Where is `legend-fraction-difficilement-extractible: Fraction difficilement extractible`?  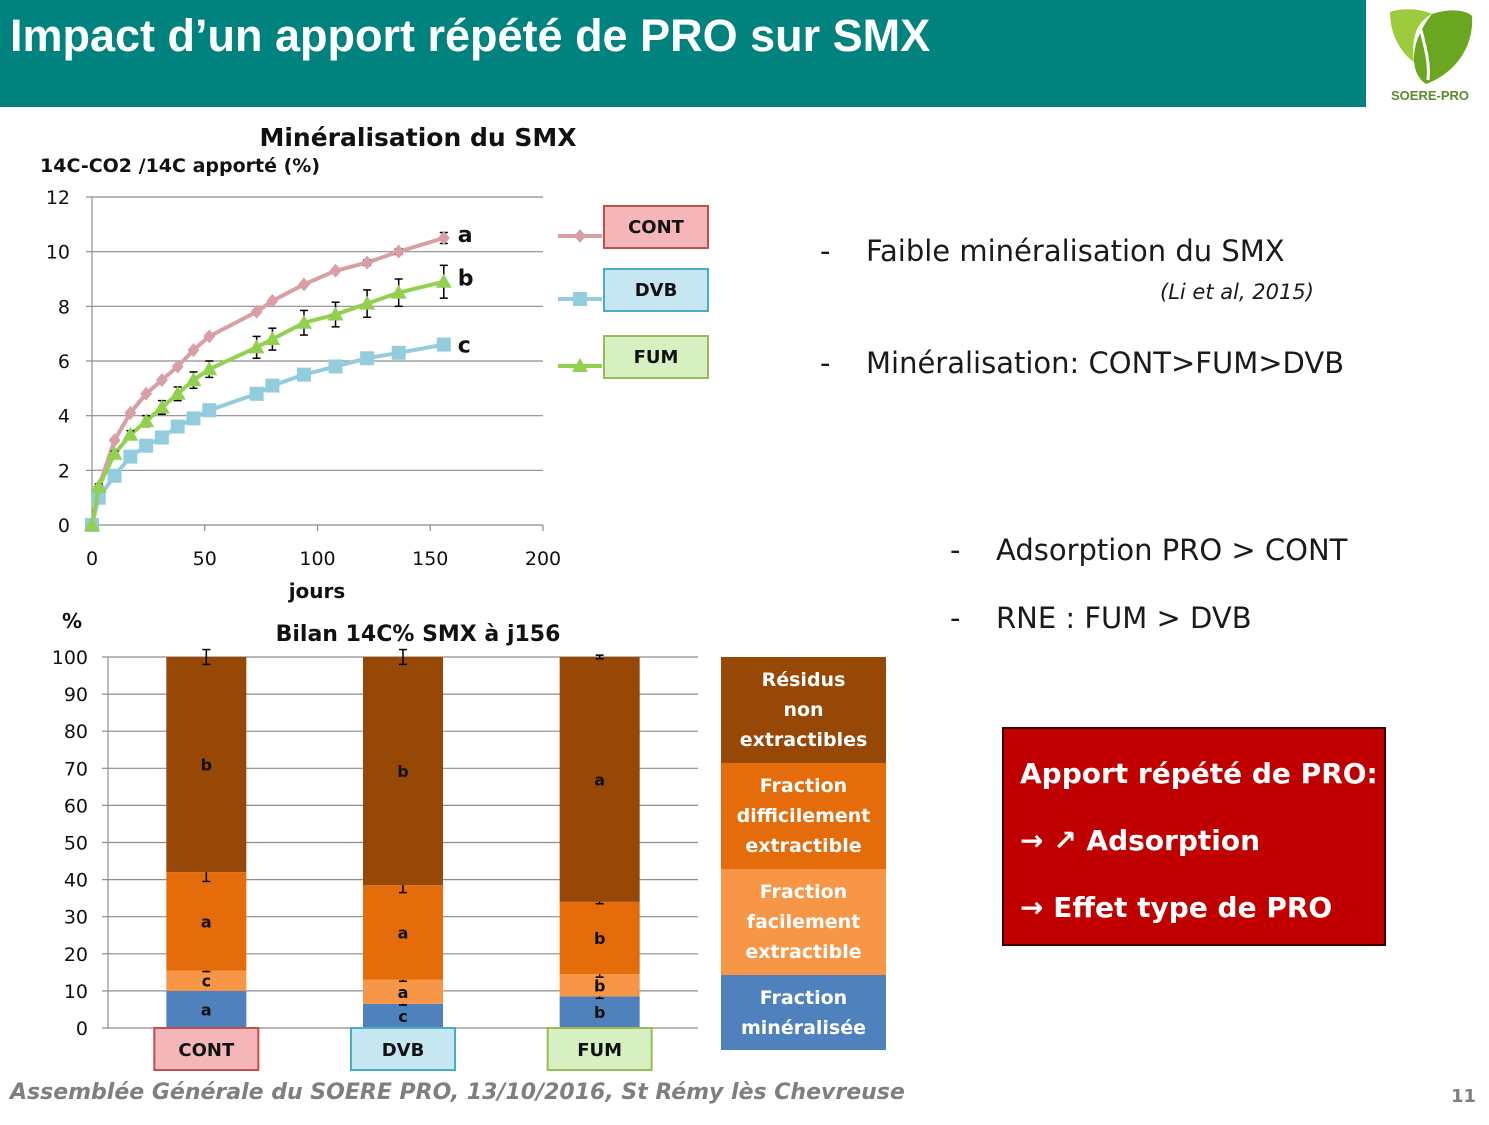
legend-fraction-difficilement-extractible: Fraction difficilement extractible is located at coordinates (803, 816).